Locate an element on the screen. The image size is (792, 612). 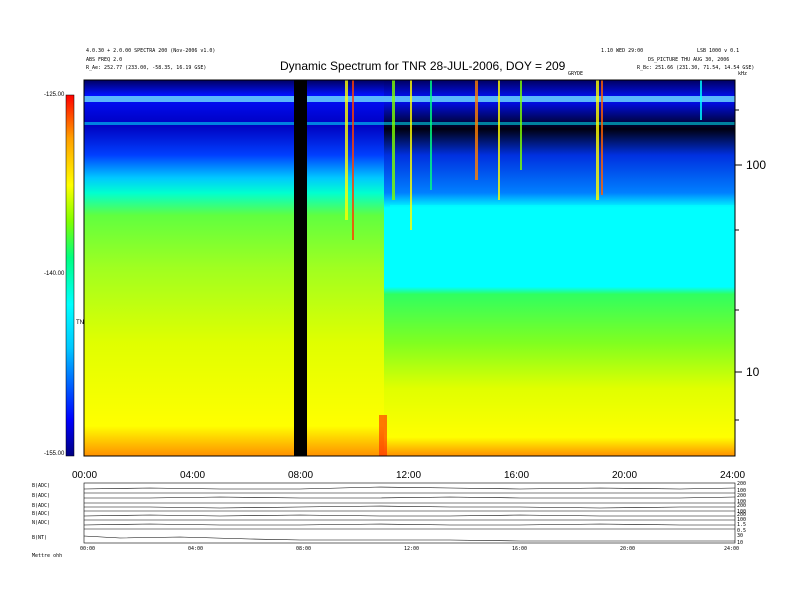
panel-label-6: B(NT) is located at coordinates (40, 538).